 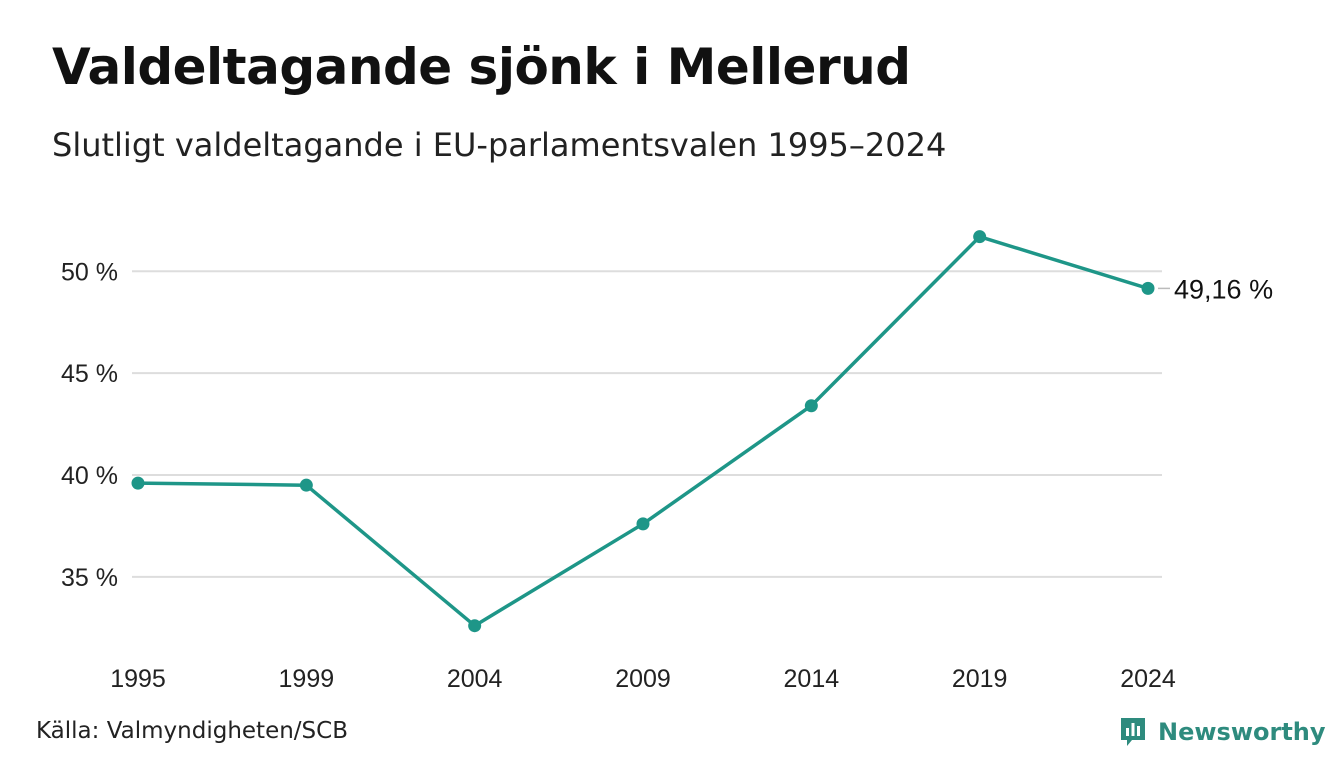 I want to click on x-axis-ticks: 1995 1999 2004 2009 2014 2019 2024, so click(x=643, y=679).